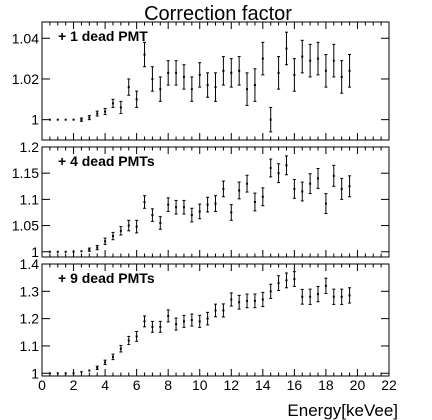 The height and width of the screenshot is (420, 432). What do you see at coordinates (200, 385) in the screenshot?
I see `x-tick-label: 10` at bounding box center [200, 385].